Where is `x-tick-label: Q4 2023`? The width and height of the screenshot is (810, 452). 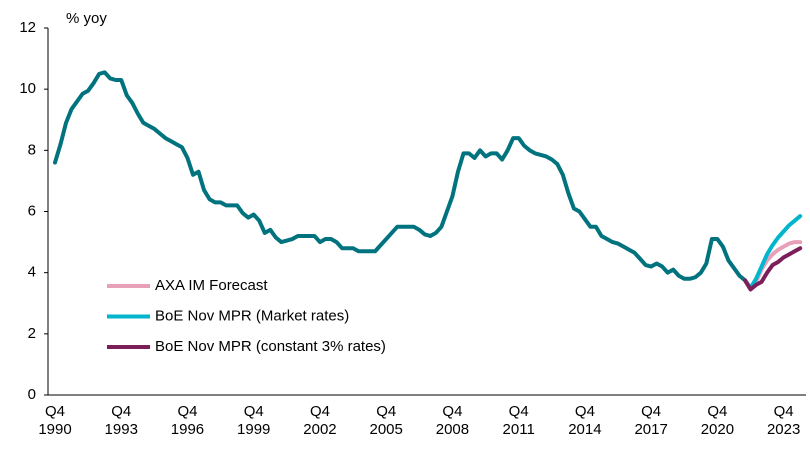
x-tick-label: Q4 2023 is located at coordinates (783, 420).